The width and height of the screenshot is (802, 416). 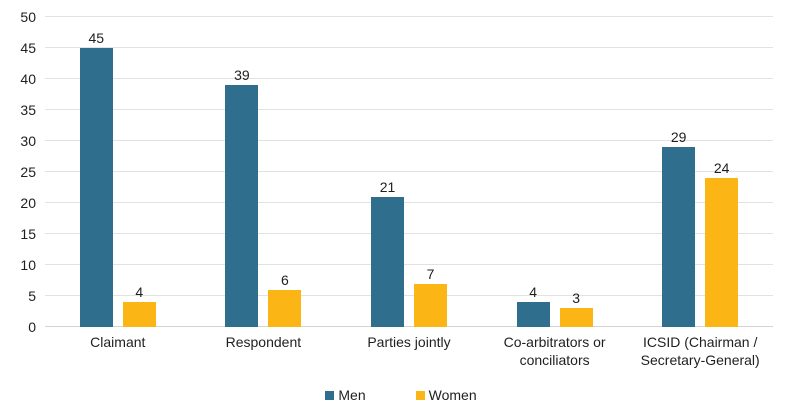 What do you see at coordinates (533, 305) in the screenshot?
I see `bar-men: 4` at bounding box center [533, 305].